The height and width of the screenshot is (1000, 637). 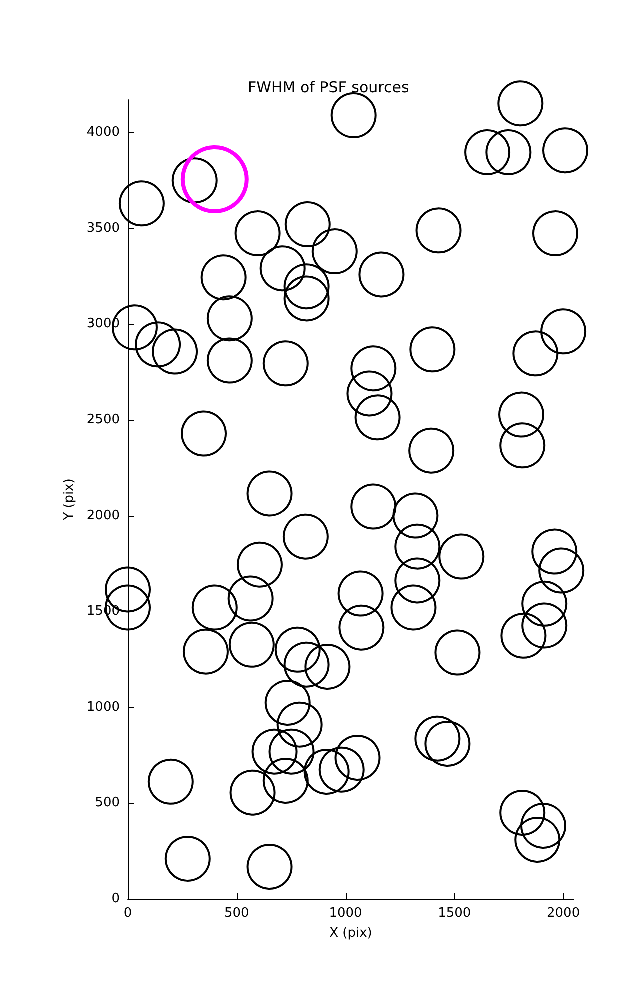 What do you see at coordinates (103, 420) in the screenshot?
I see `y-tick-label: 2500` at bounding box center [103, 420].